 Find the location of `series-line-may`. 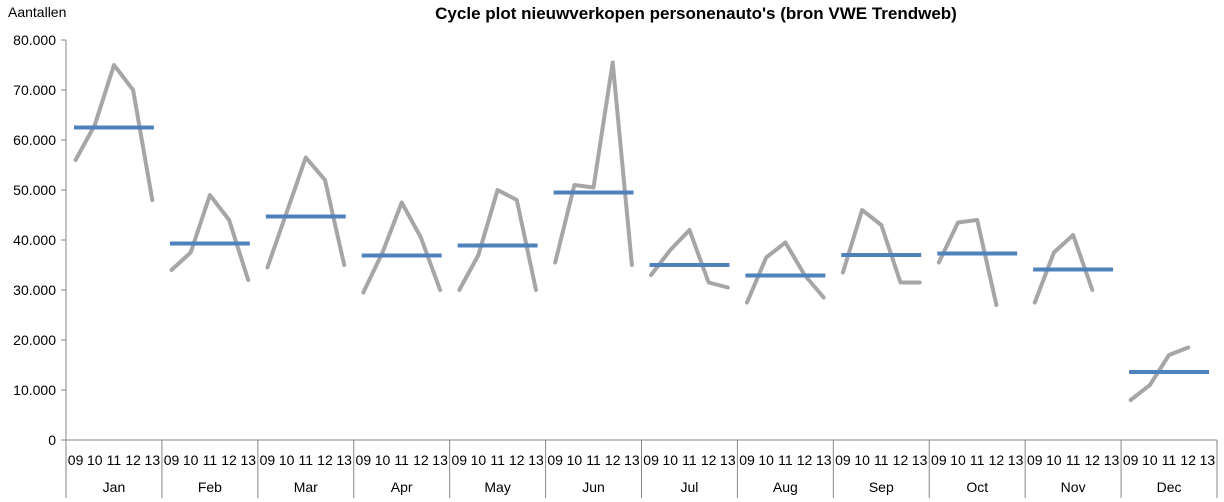

series-line-may is located at coordinates (497, 240).